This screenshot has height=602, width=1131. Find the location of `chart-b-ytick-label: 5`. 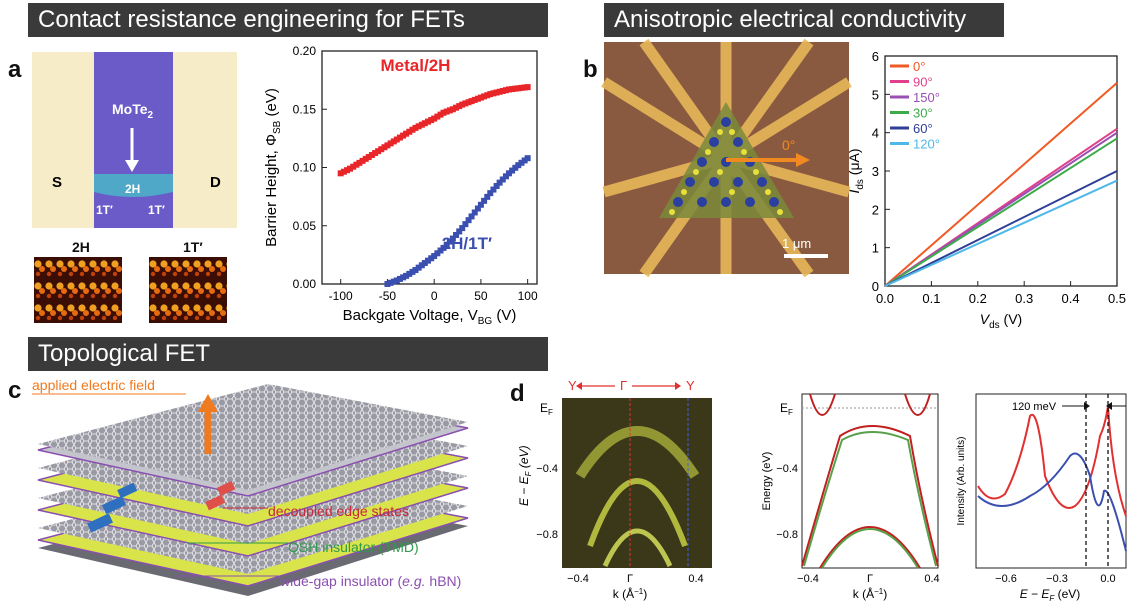

chart-b-ytick-label: 5 is located at coordinates (875, 94).